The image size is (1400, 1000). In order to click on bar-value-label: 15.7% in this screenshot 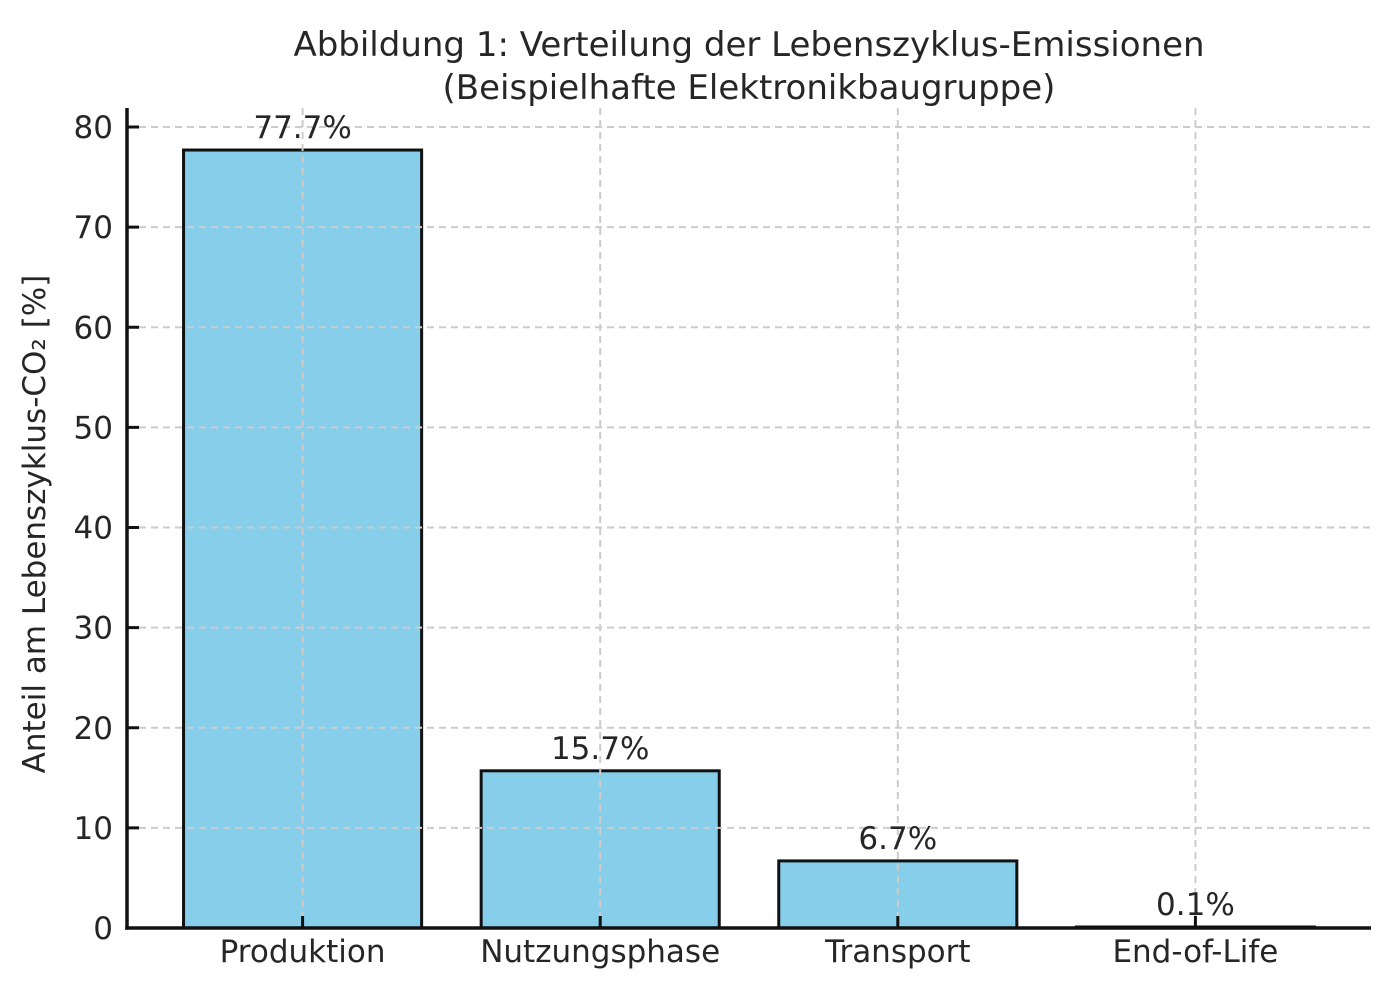, I will do `click(600, 749)`.